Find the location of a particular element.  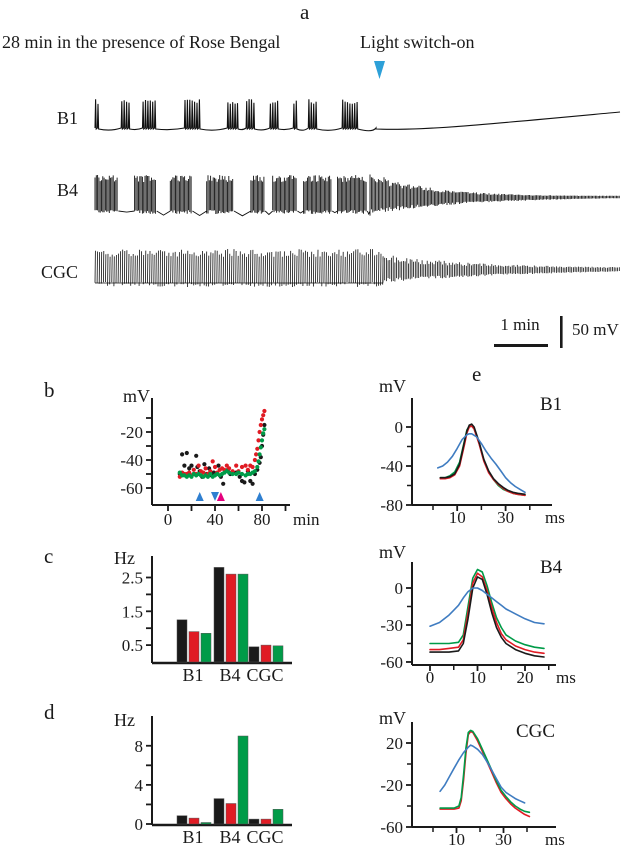

d-bar-B4-red is located at coordinates (231, 814).